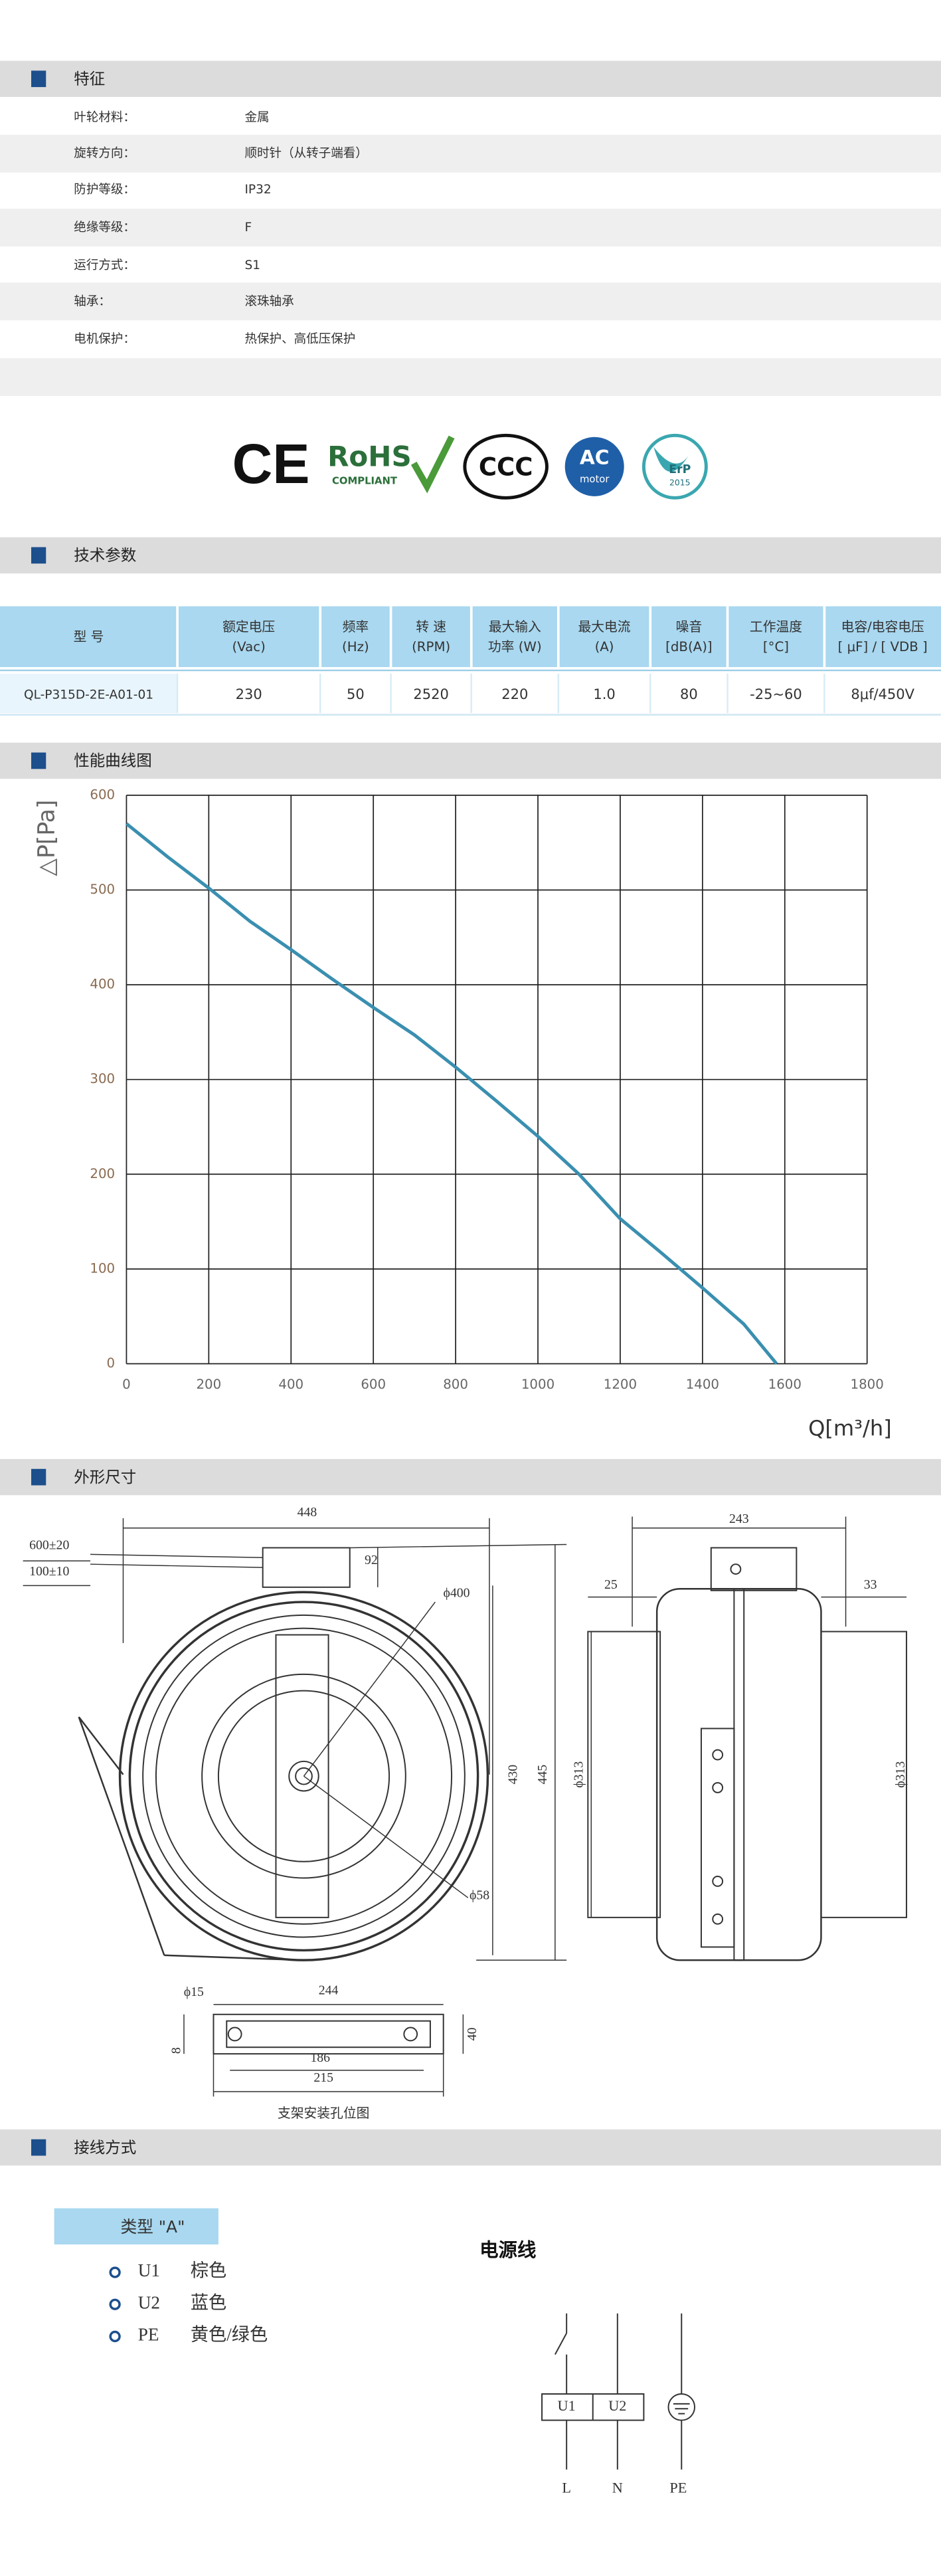 The image size is (941, 2576). What do you see at coordinates (105, 2148) in the screenshot?
I see `section-title: 接线方式` at bounding box center [105, 2148].